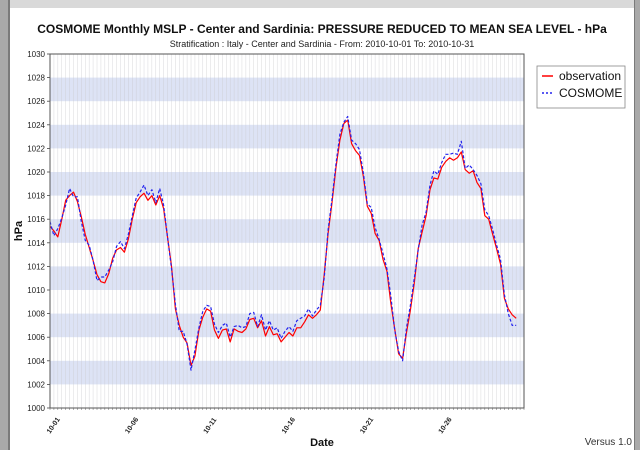 This screenshot has width=640, height=450. What do you see at coordinates (36, 172) in the screenshot?
I see `y-tick-label: 1020` at bounding box center [36, 172].